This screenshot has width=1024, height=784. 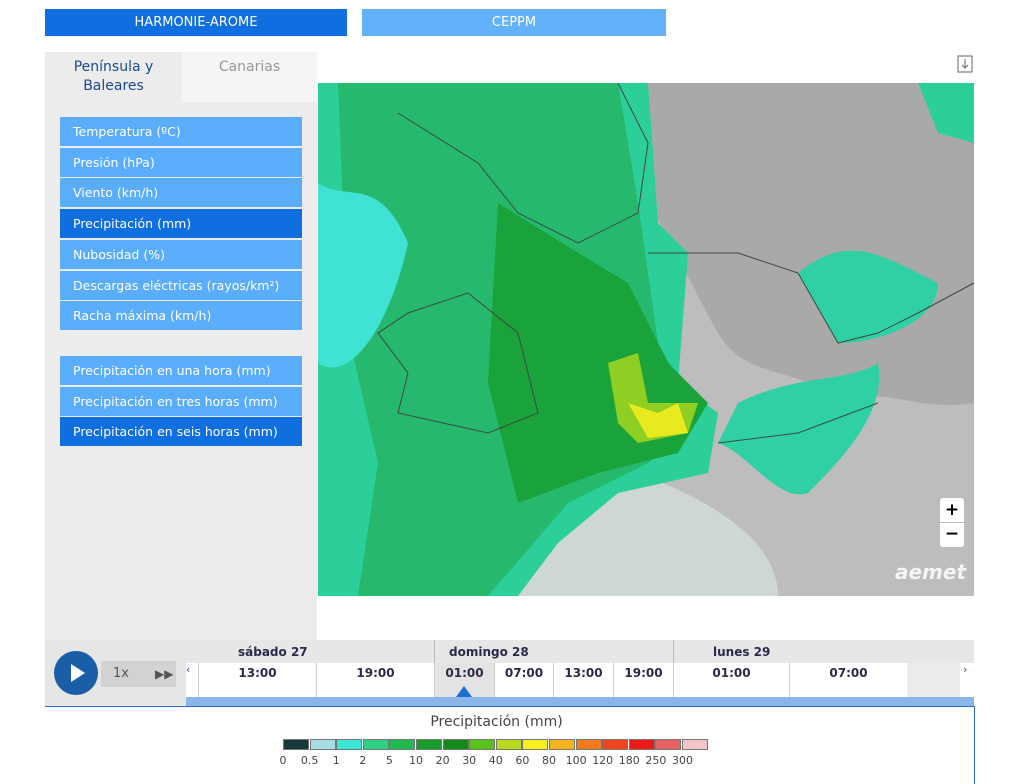 I want to click on time-marker, so click(x=464, y=691).